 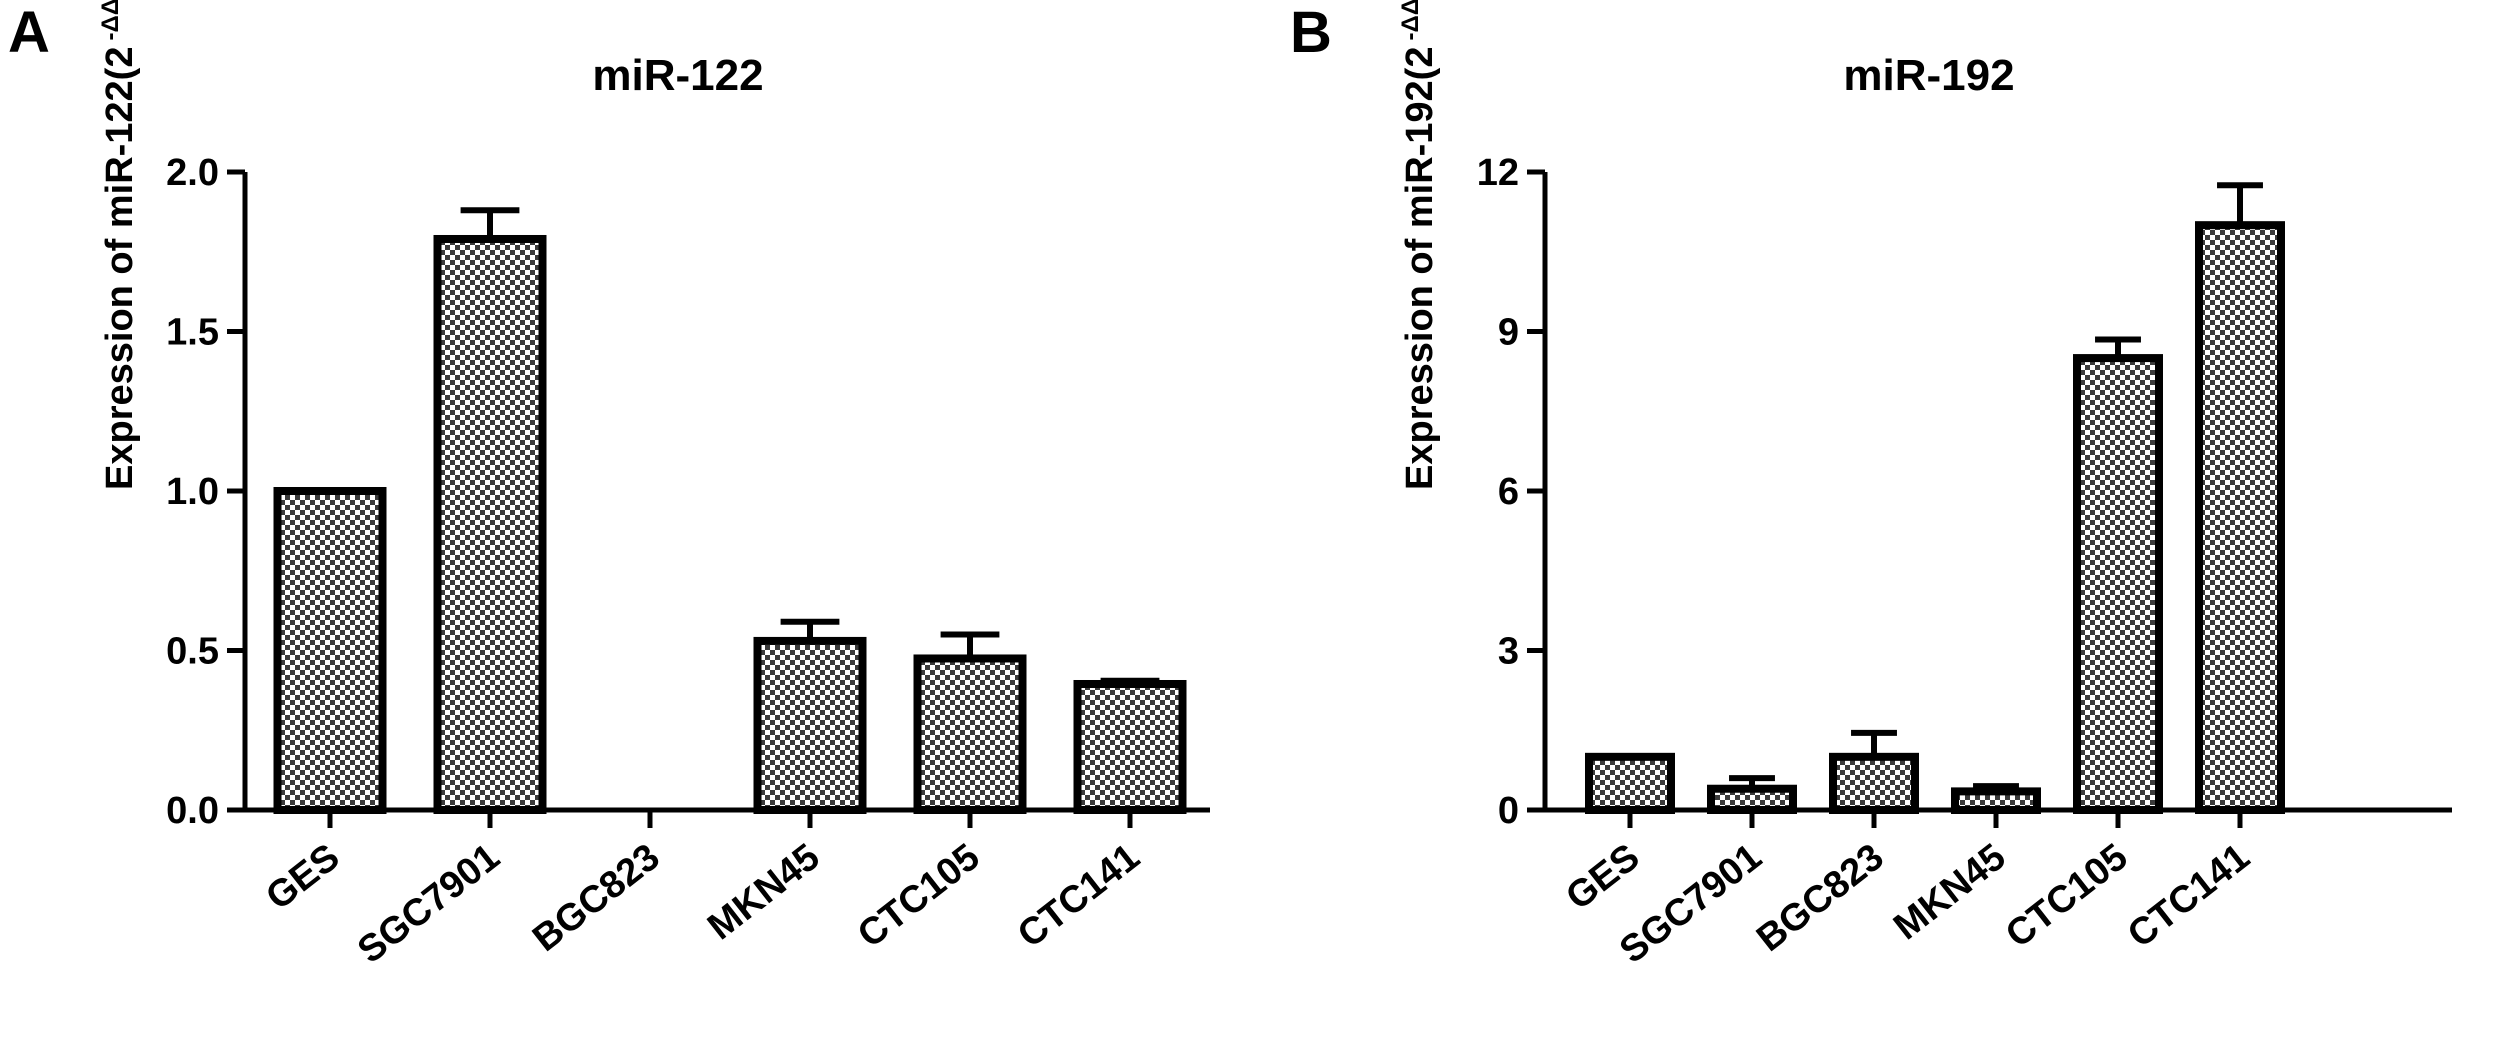 I want to click on bar-b-sgc7901, so click(x=1752, y=799).